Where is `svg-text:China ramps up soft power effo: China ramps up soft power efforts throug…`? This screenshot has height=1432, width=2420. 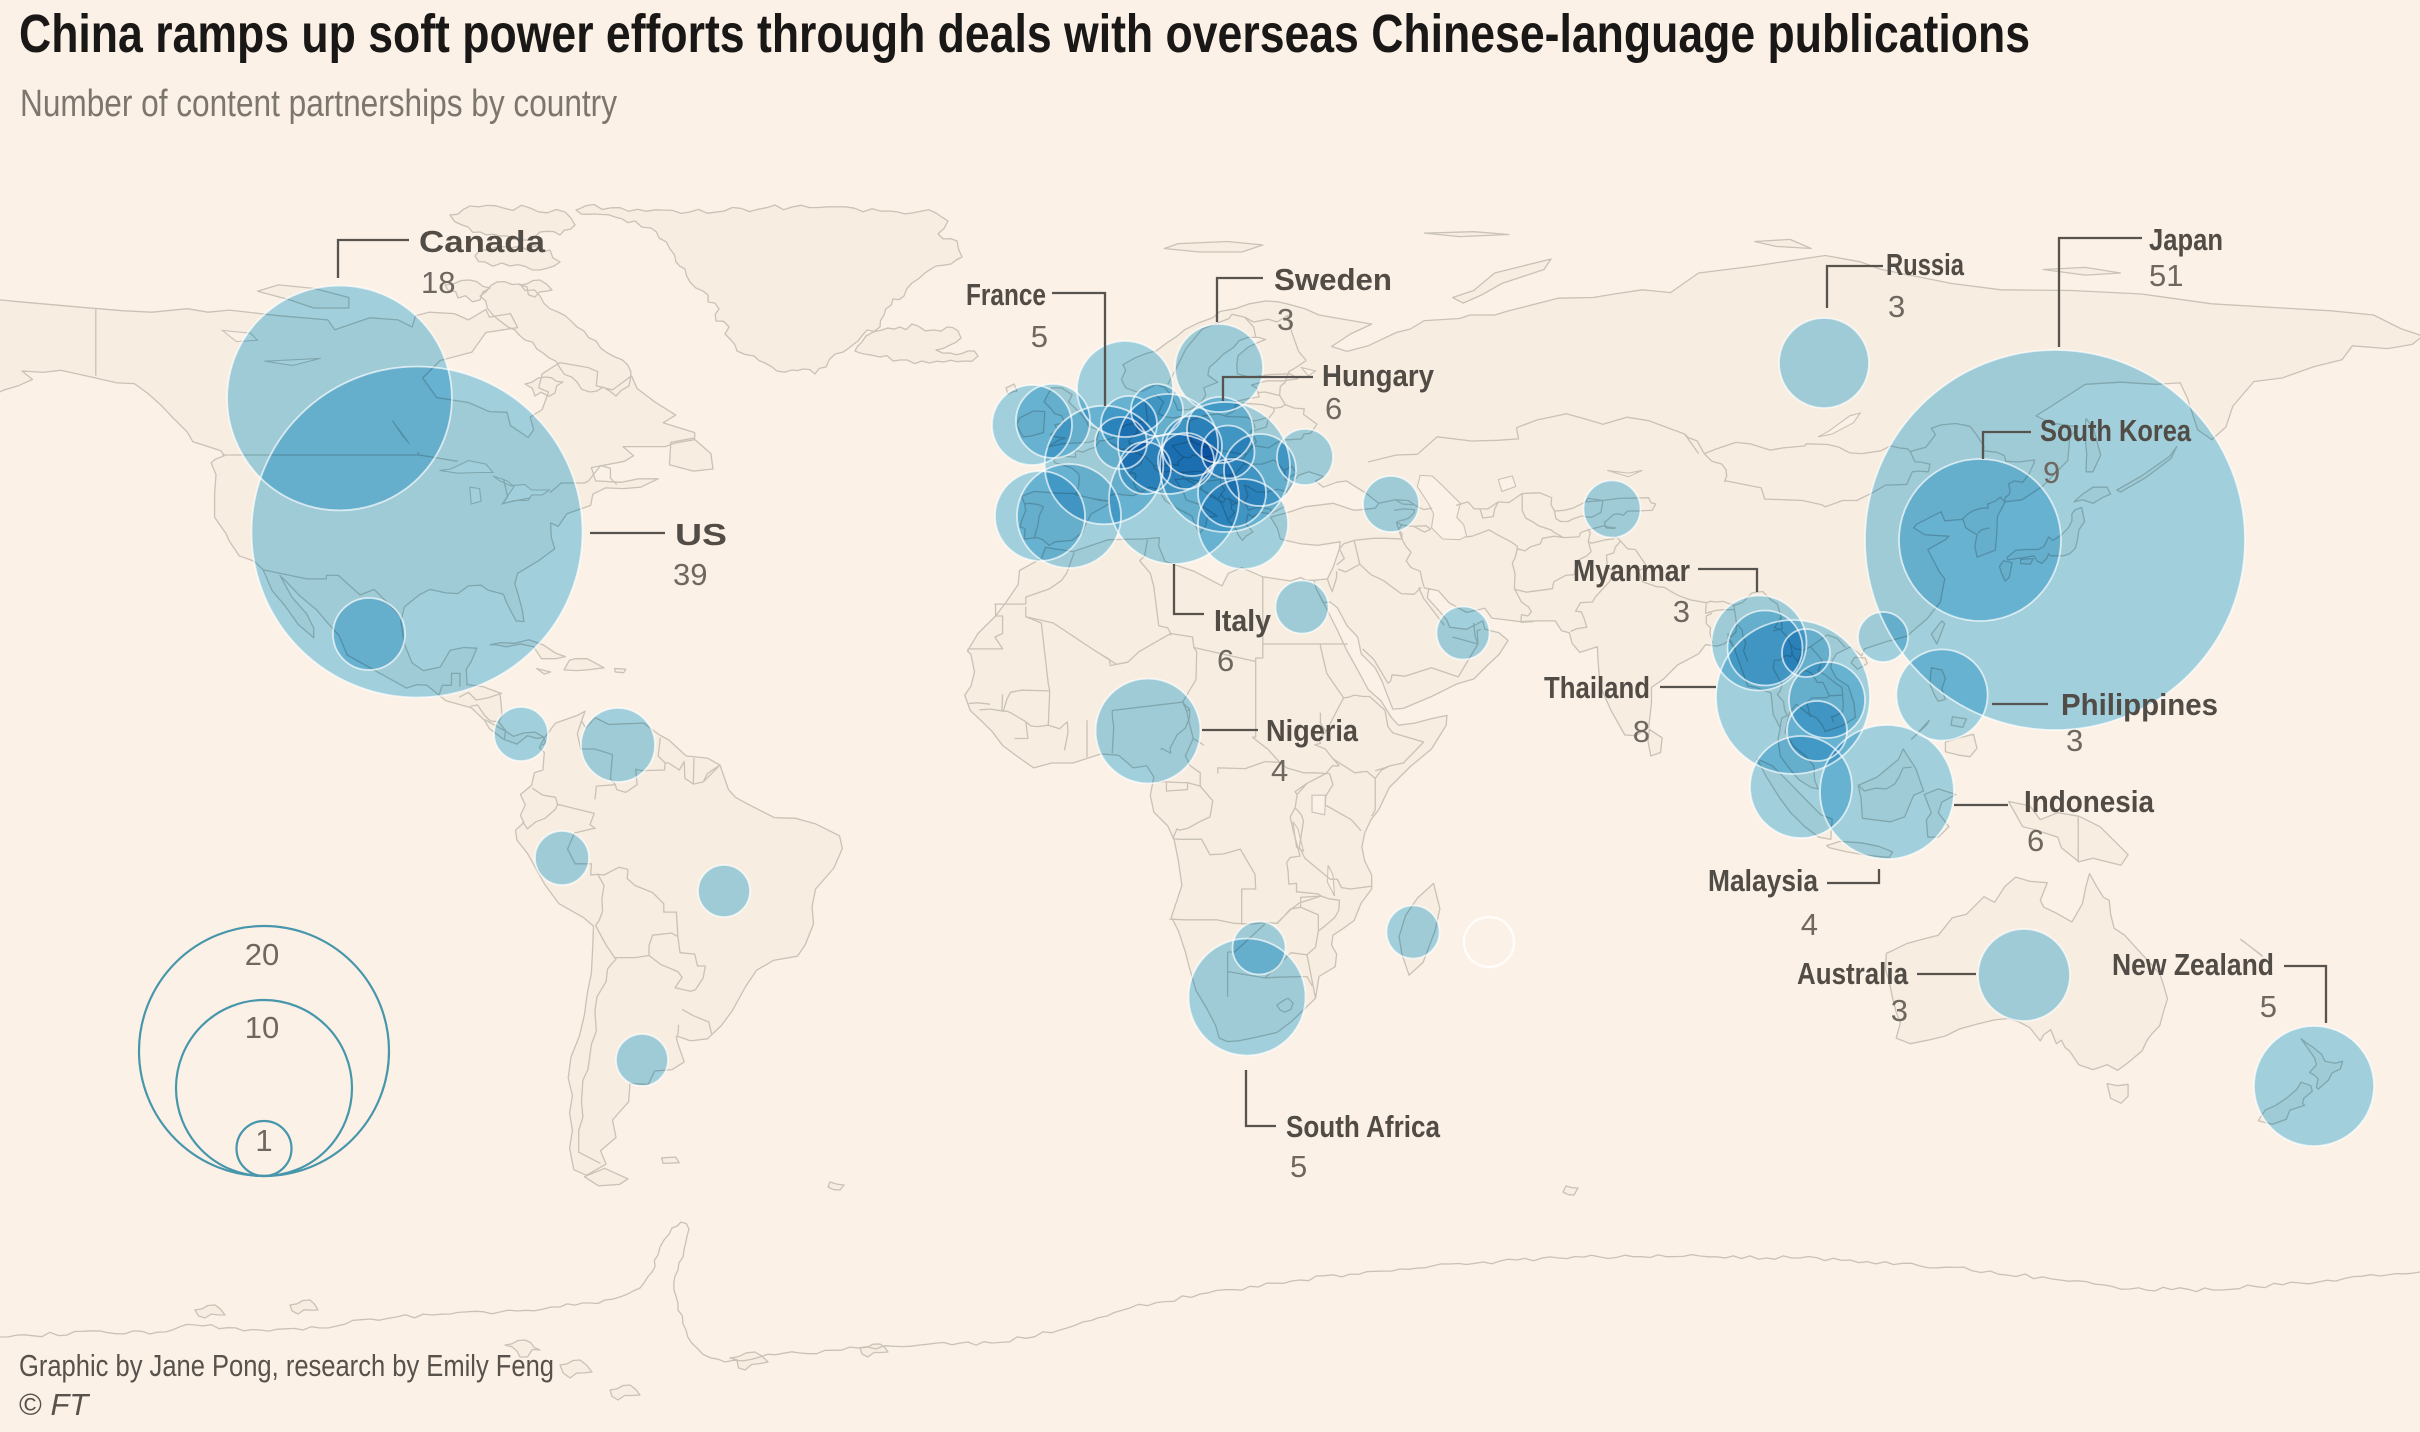 svg-text:China ramps up soft power effo: China ramps up soft power efforts throug… is located at coordinates (1024, 34).